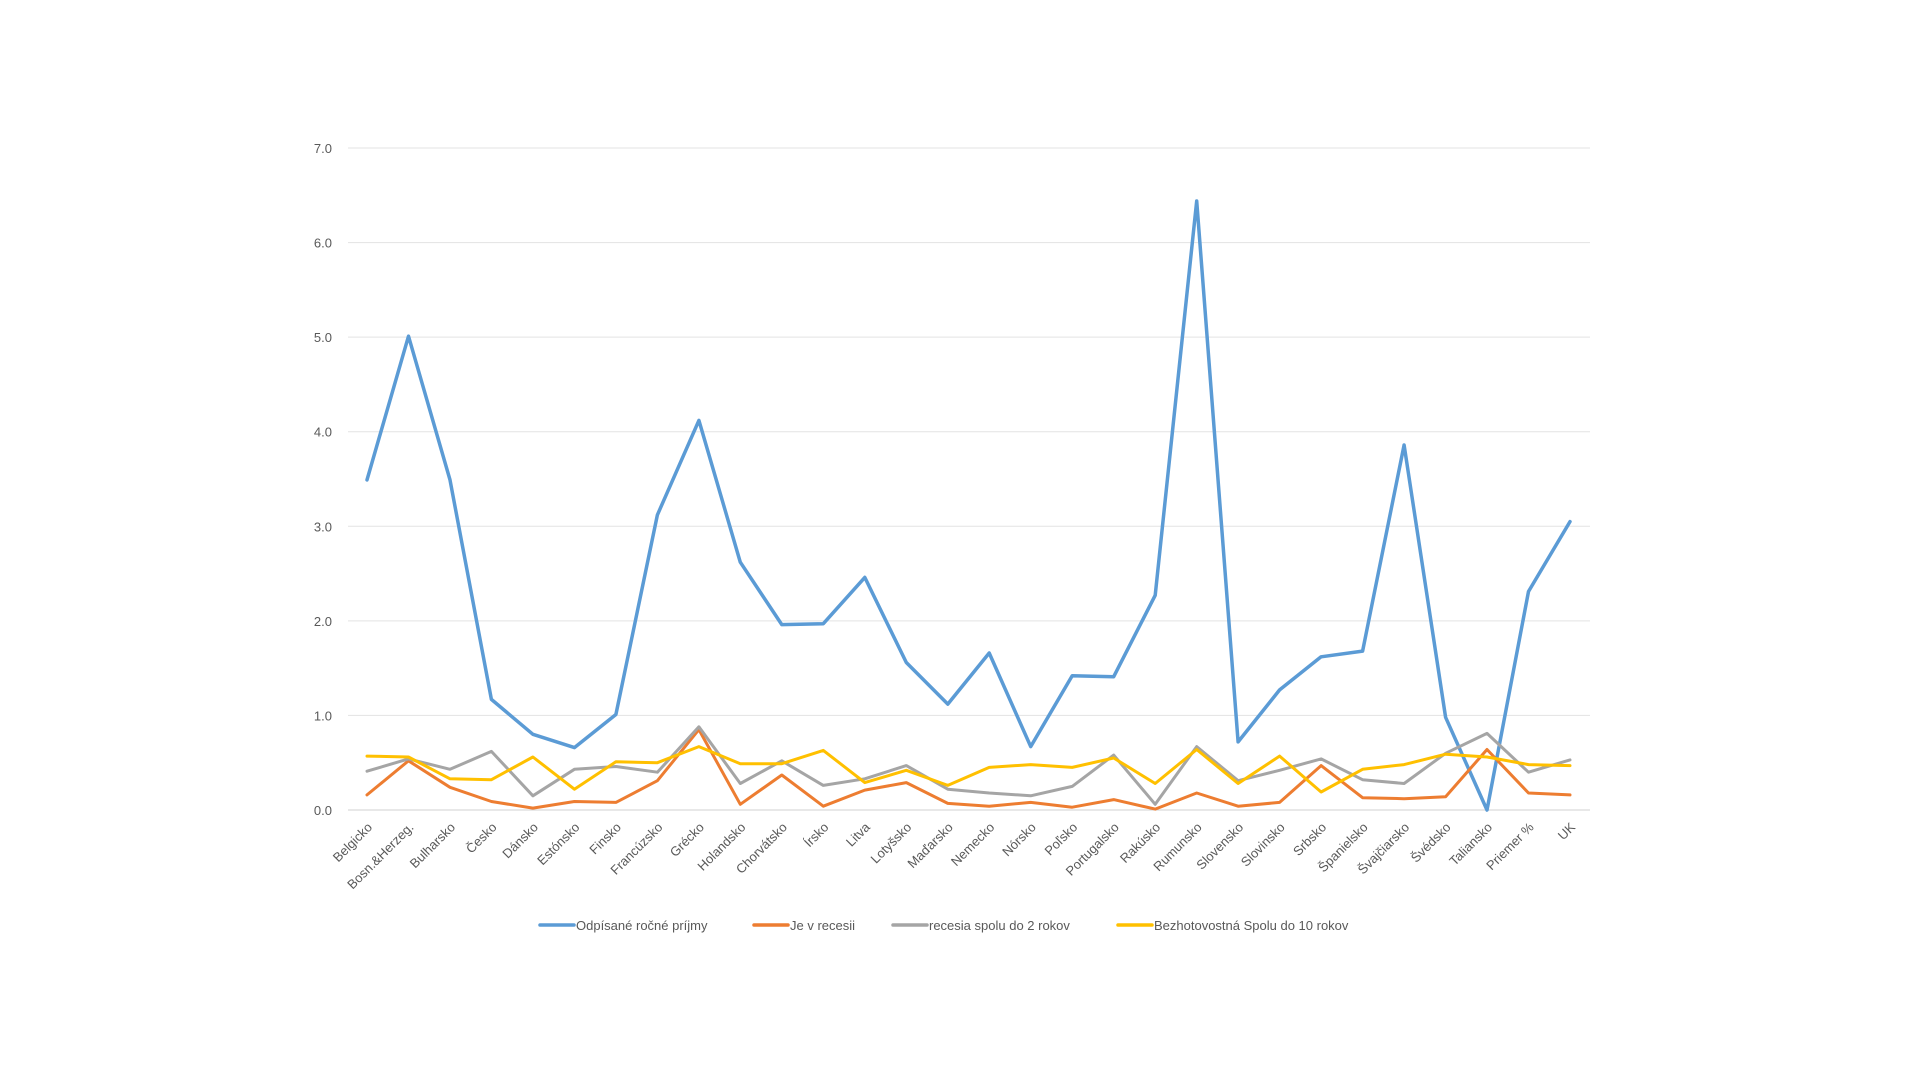  What do you see at coordinates (481, 838) in the screenshot?
I see `x-tick-label: Česko` at bounding box center [481, 838].